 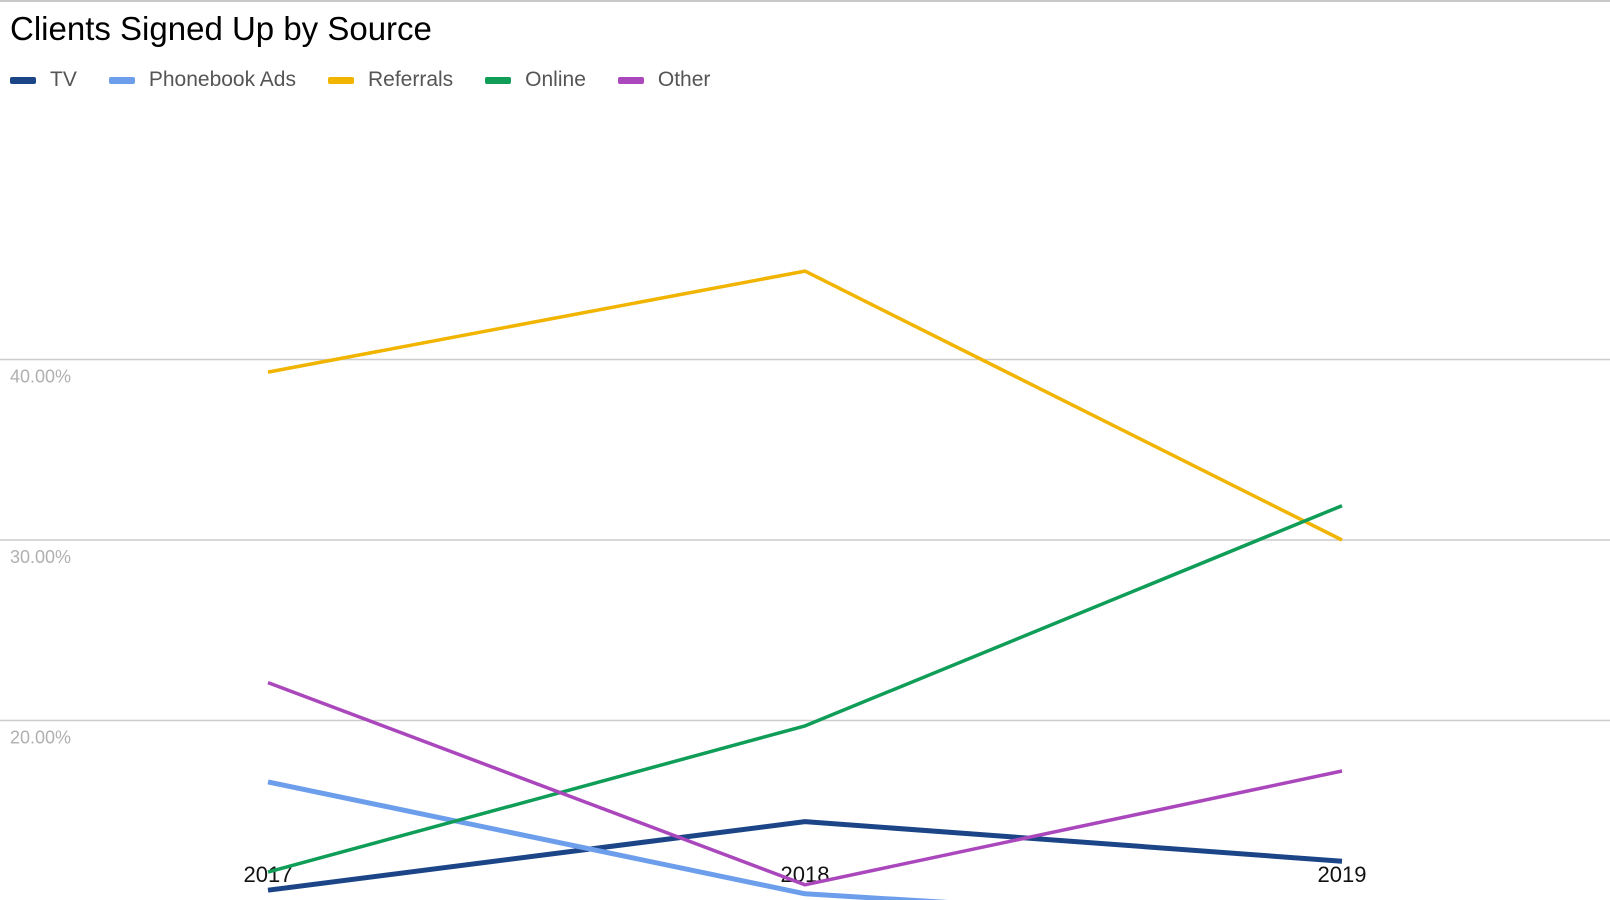 What do you see at coordinates (63, 79) in the screenshot?
I see `legend-label-tv: TV` at bounding box center [63, 79].